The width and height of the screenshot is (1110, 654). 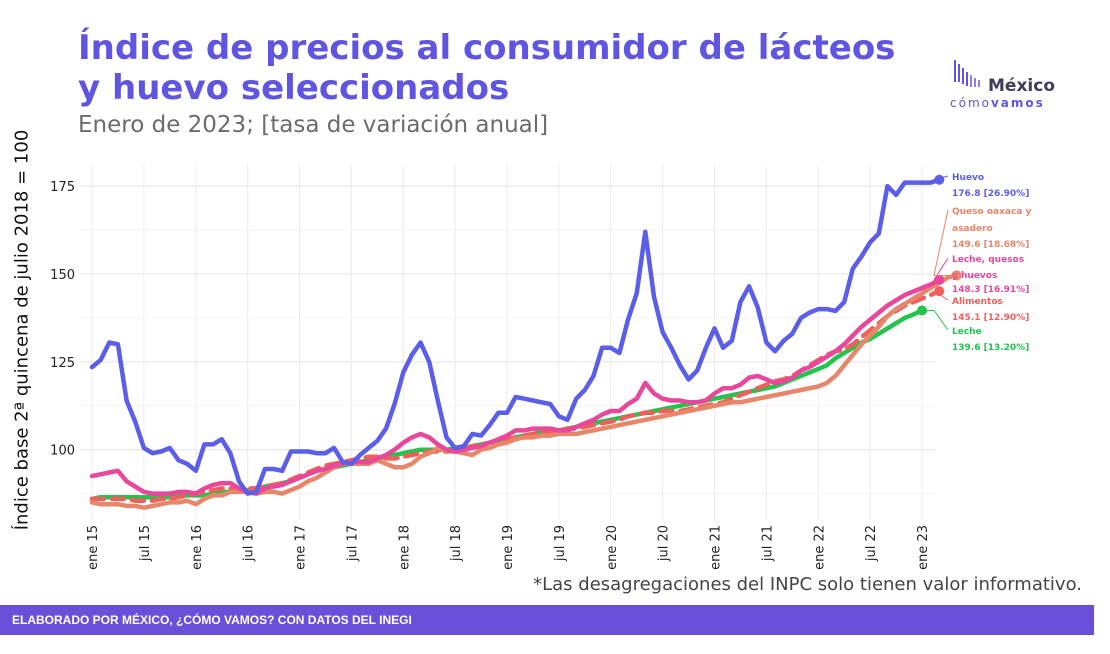 I want to click on x-tick-label: ene 17, so click(x=301, y=547).